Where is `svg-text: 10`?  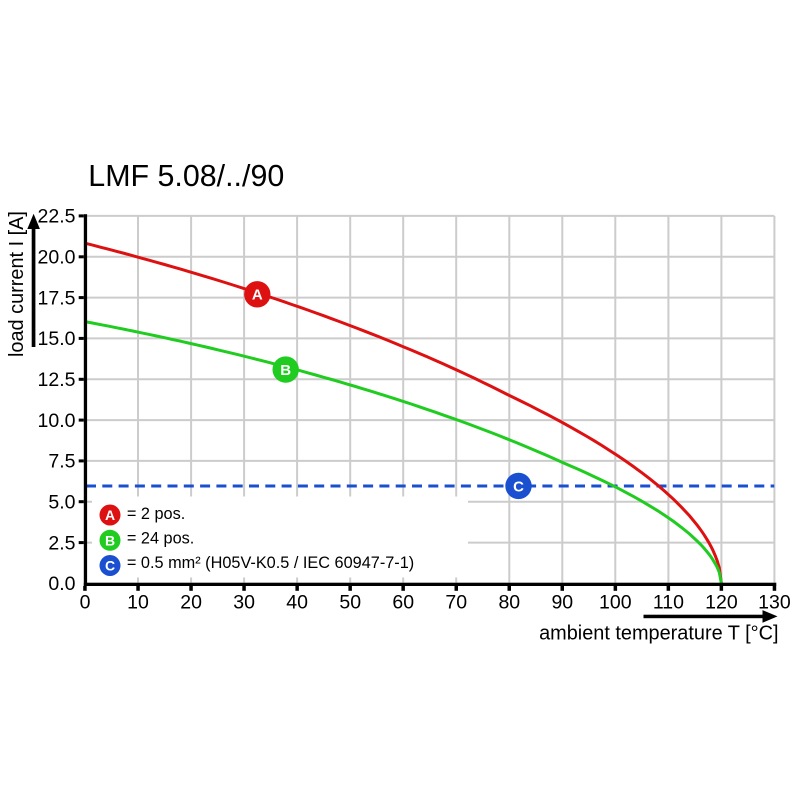 svg-text: 10 is located at coordinates (138, 603).